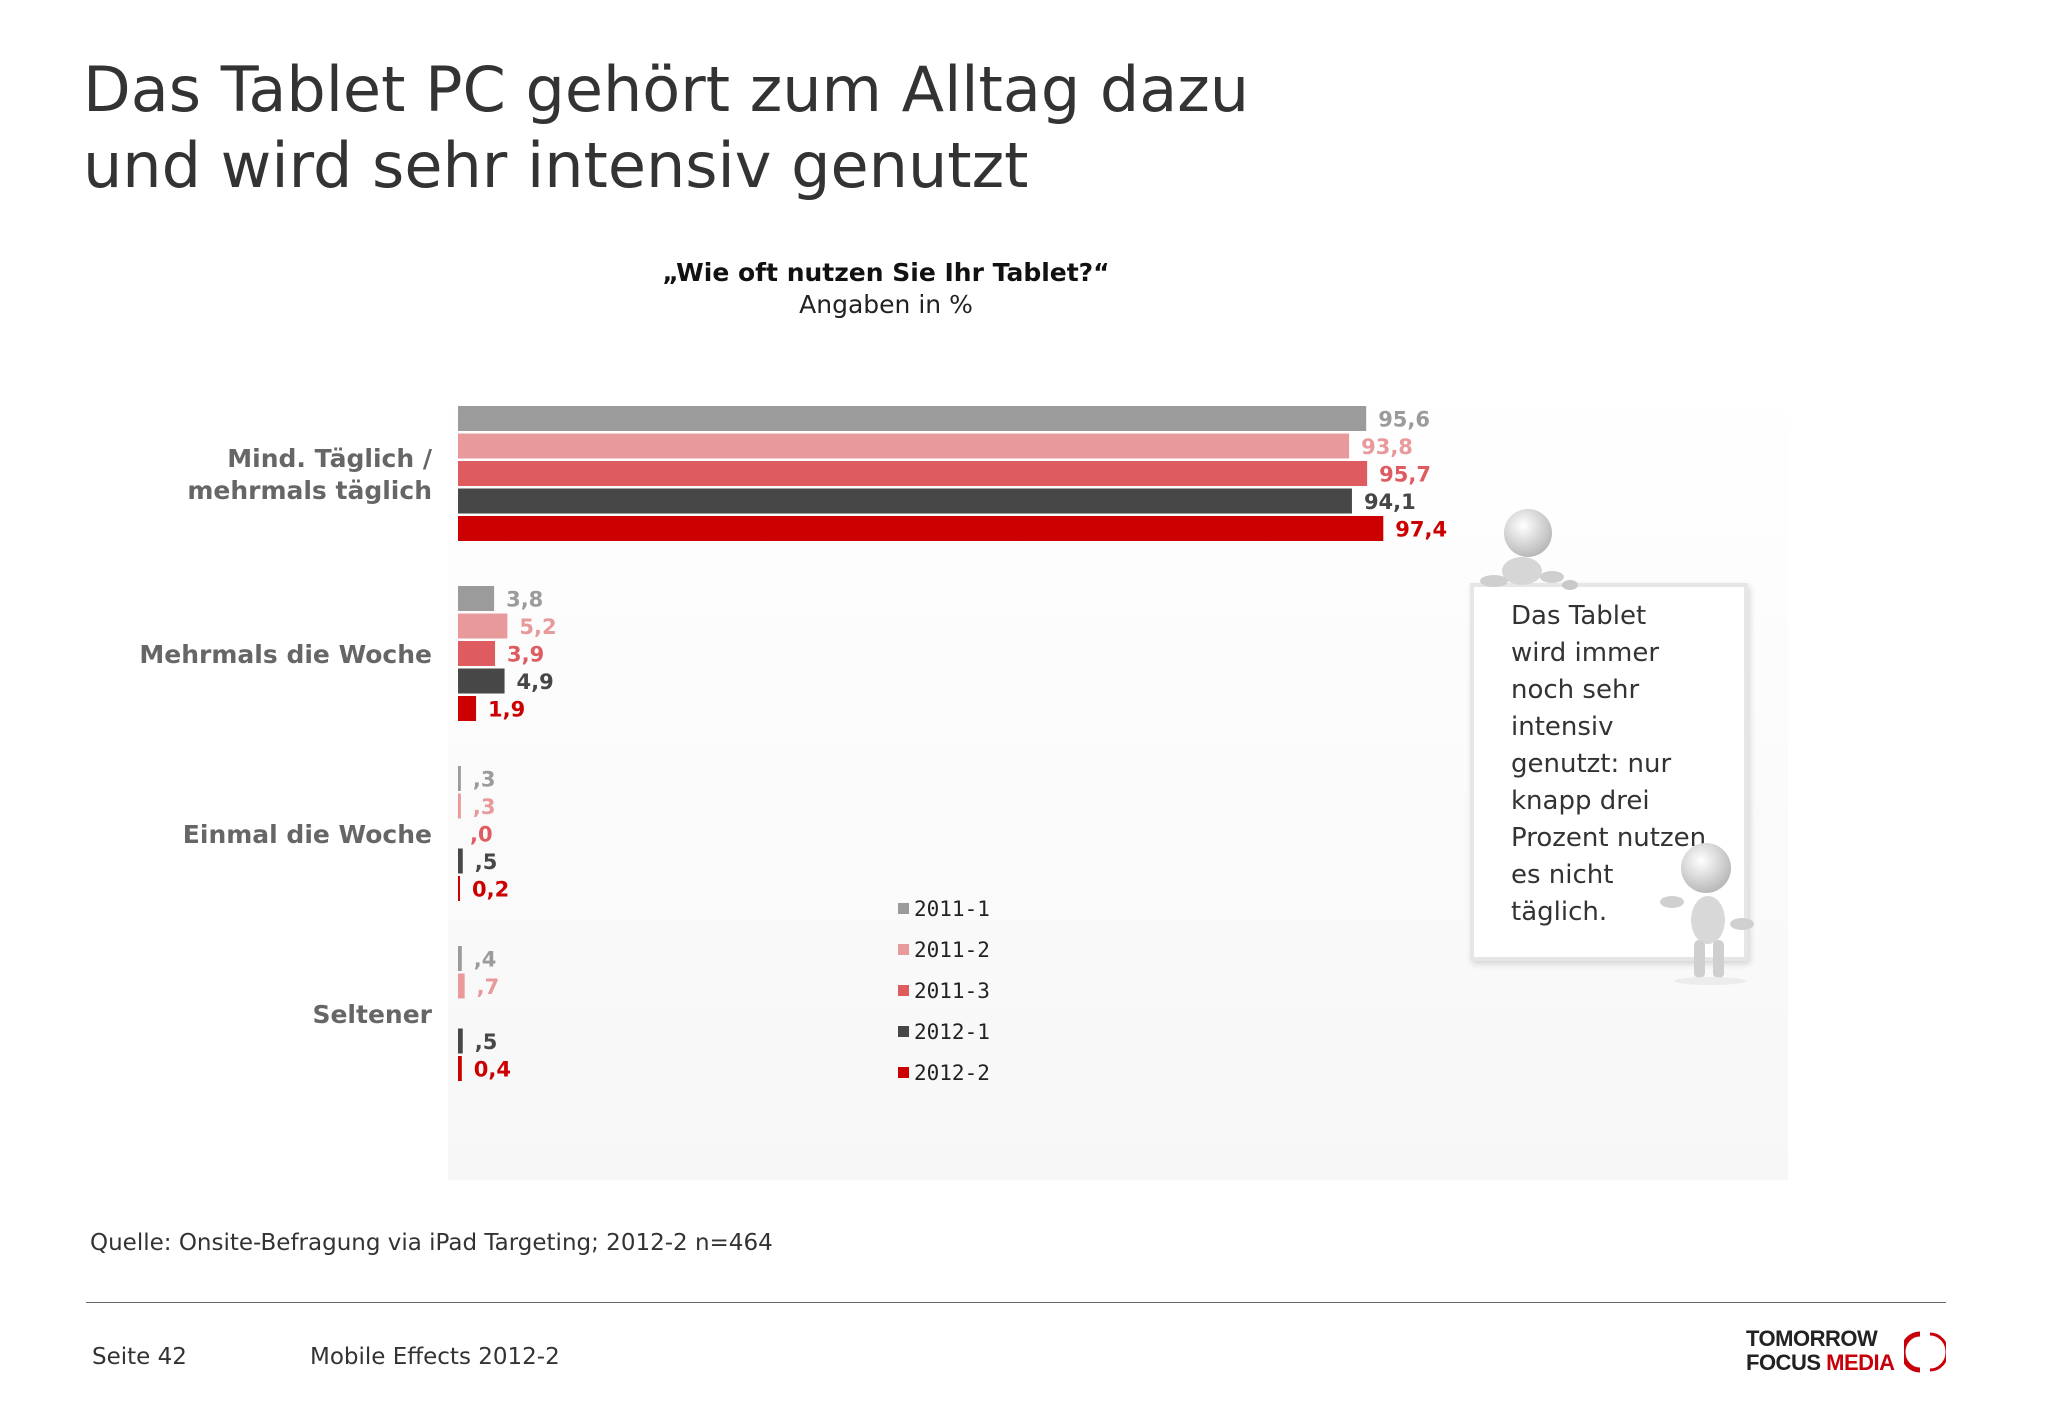 Image resolution: width=2048 pixels, height=1418 pixels. Describe the element at coordinates (524, 600) in the screenshot. I see `data-label: 3,8` at that location.